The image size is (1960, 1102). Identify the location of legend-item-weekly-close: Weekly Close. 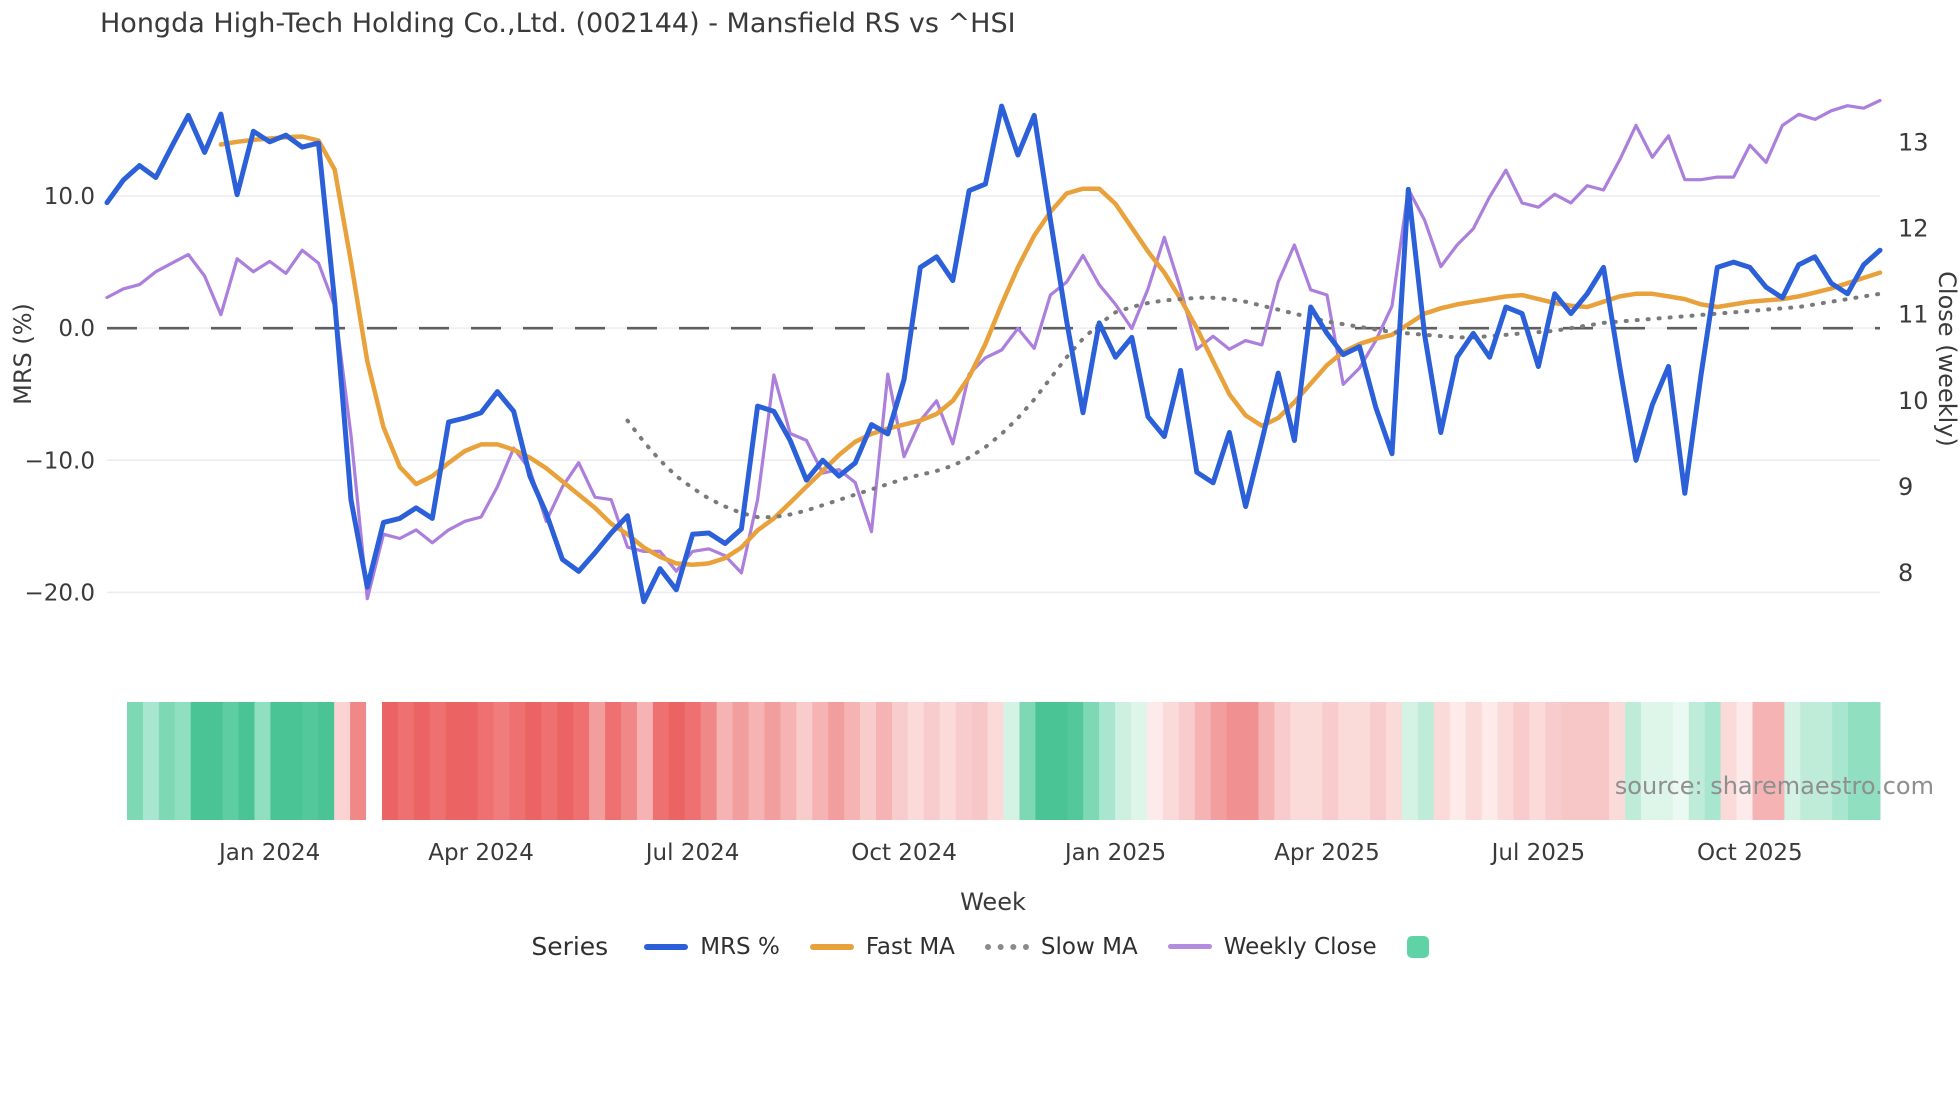
(1272, 946).